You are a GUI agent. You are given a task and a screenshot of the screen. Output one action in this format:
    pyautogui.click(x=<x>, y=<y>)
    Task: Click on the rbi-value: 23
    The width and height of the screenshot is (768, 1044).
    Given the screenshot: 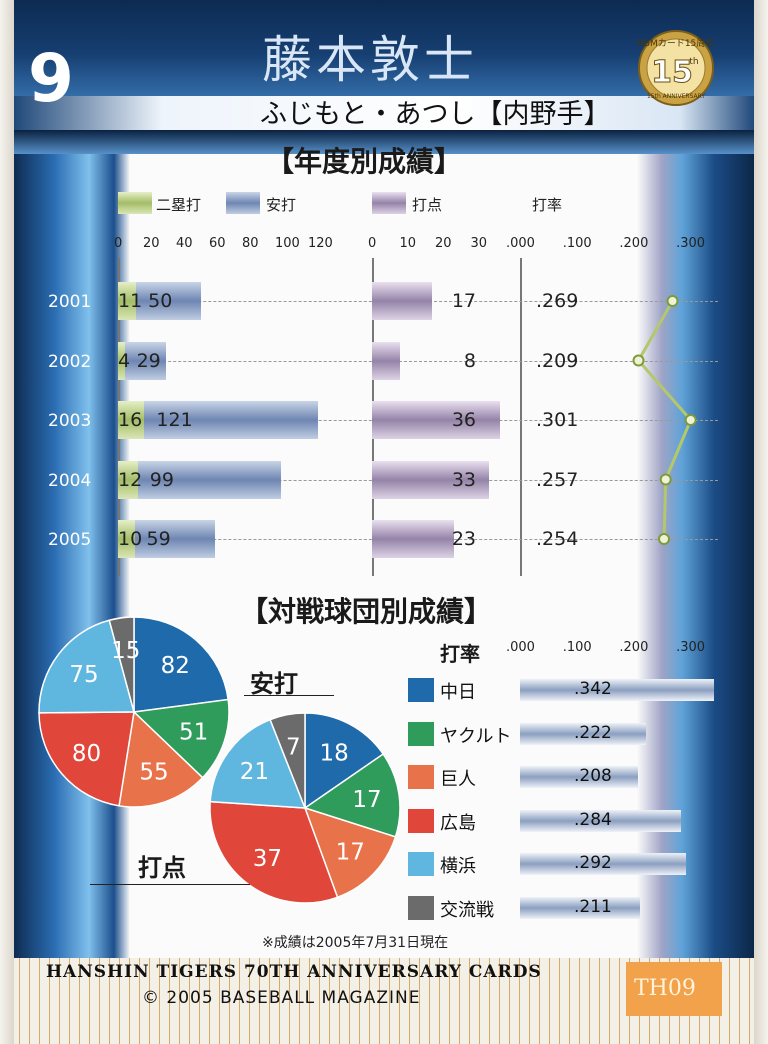 What is the action you would take?
    pyautogui.click(x=463, y=539)
    